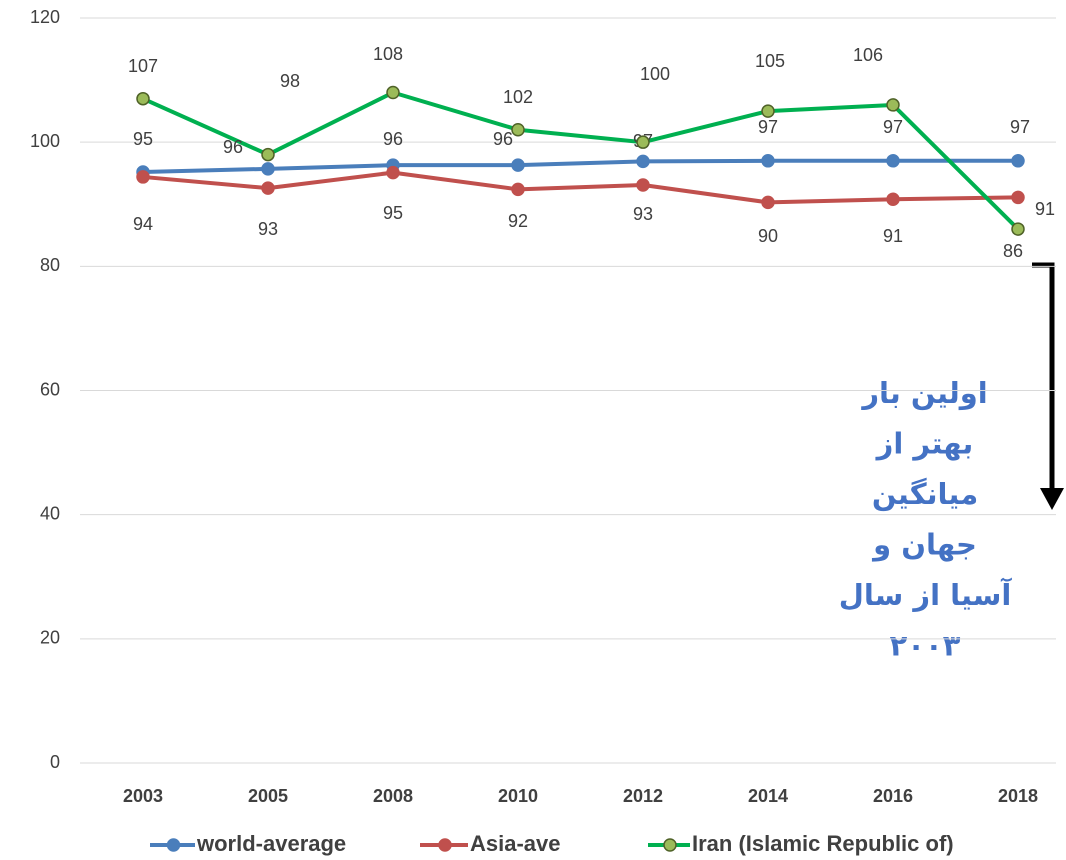  What do you see at coordinates (388, 54) in the screenshot?
I see `data-label: 108` at bounding box center [388, 54].